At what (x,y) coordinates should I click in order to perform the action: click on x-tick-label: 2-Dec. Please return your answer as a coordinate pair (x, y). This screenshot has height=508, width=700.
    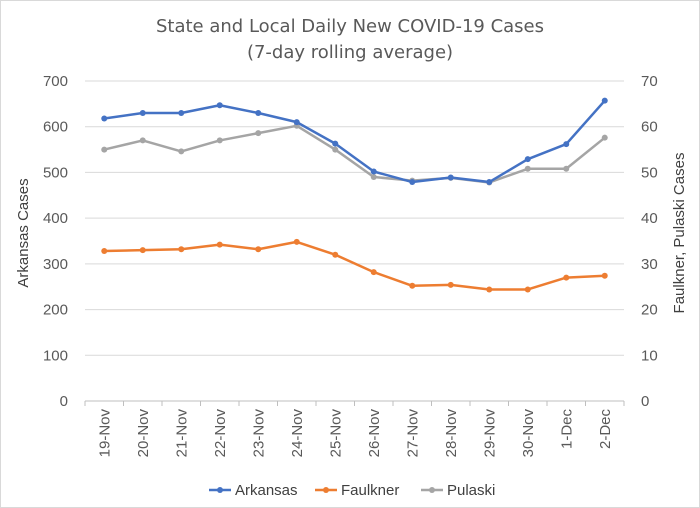
    Looking at the image, I should click on (605, 429).